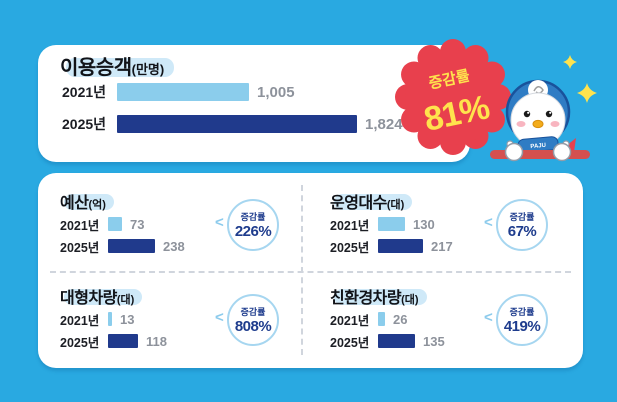  I want to click on large-vehicles-title-unit: (대), so click(125, 300).